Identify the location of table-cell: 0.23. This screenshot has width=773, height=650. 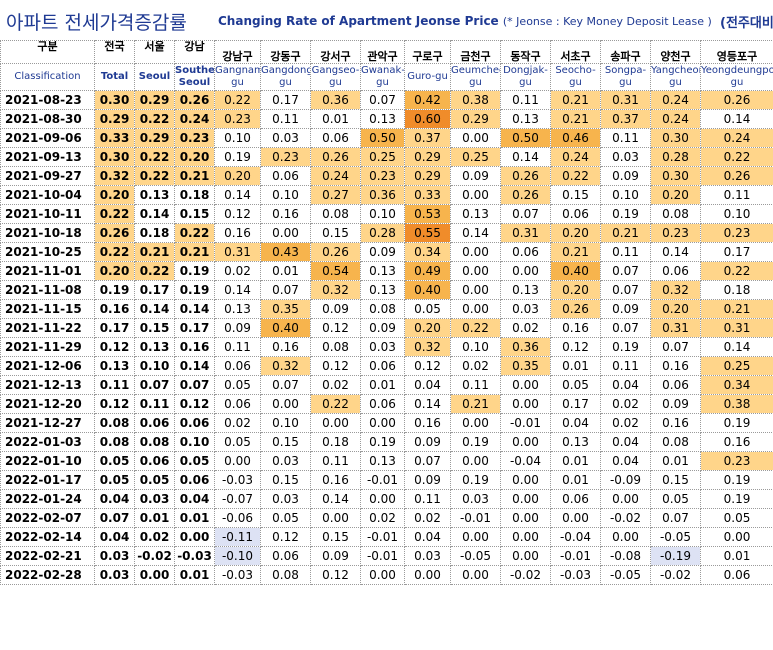
(736, 461).